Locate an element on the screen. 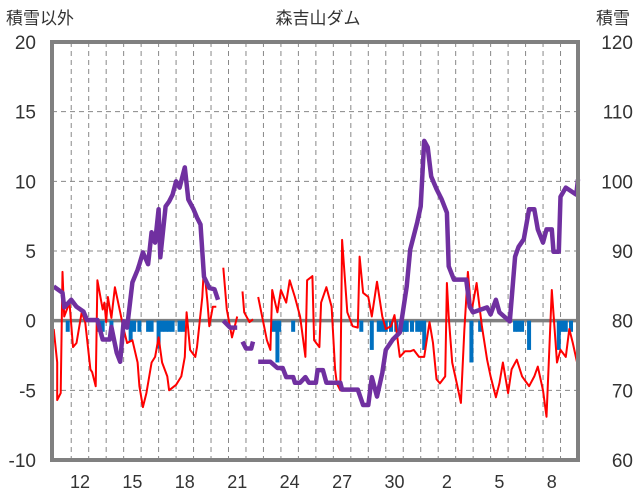 Image resolution: width=636 pixels, height=501 pixels. right-axis-label: 積雪 is located at coordinates (613, 18).